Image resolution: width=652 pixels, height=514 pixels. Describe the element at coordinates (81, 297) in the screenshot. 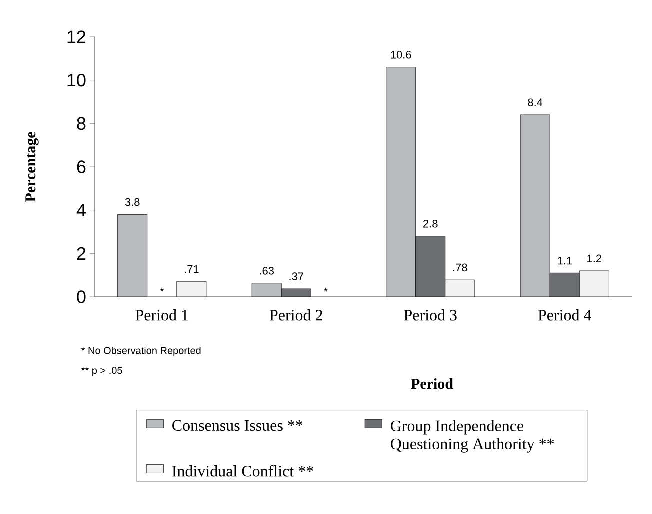

I see `y-tick-label: 0` at that location.